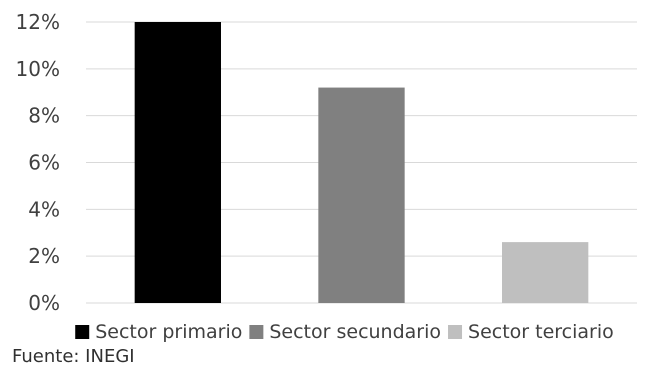  Describe the element at coordinates (168, 332) in the screenshot. I see `legend-label: Sector primario` at that location.